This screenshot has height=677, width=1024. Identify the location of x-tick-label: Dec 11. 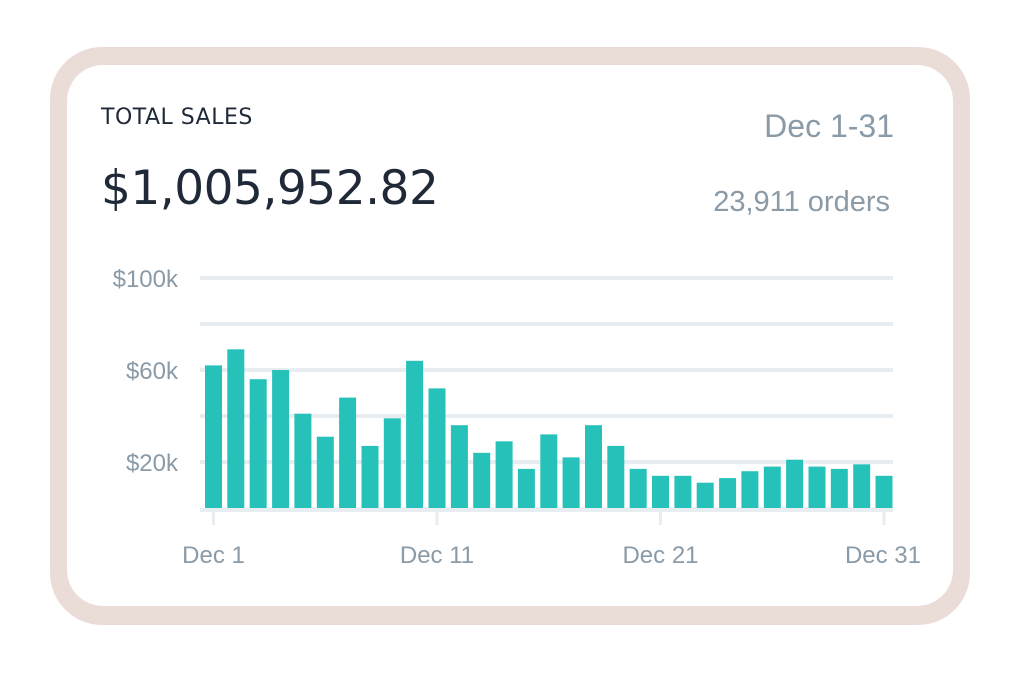
(437, 555).